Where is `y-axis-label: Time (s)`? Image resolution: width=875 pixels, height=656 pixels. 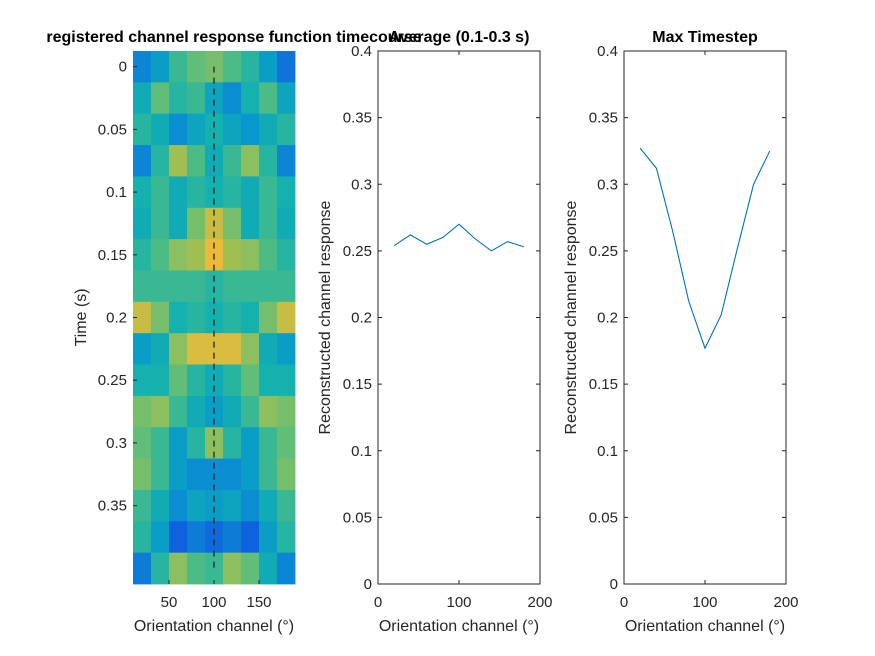
y-axis-label: Time (s) is located at coordinates (81, 317).